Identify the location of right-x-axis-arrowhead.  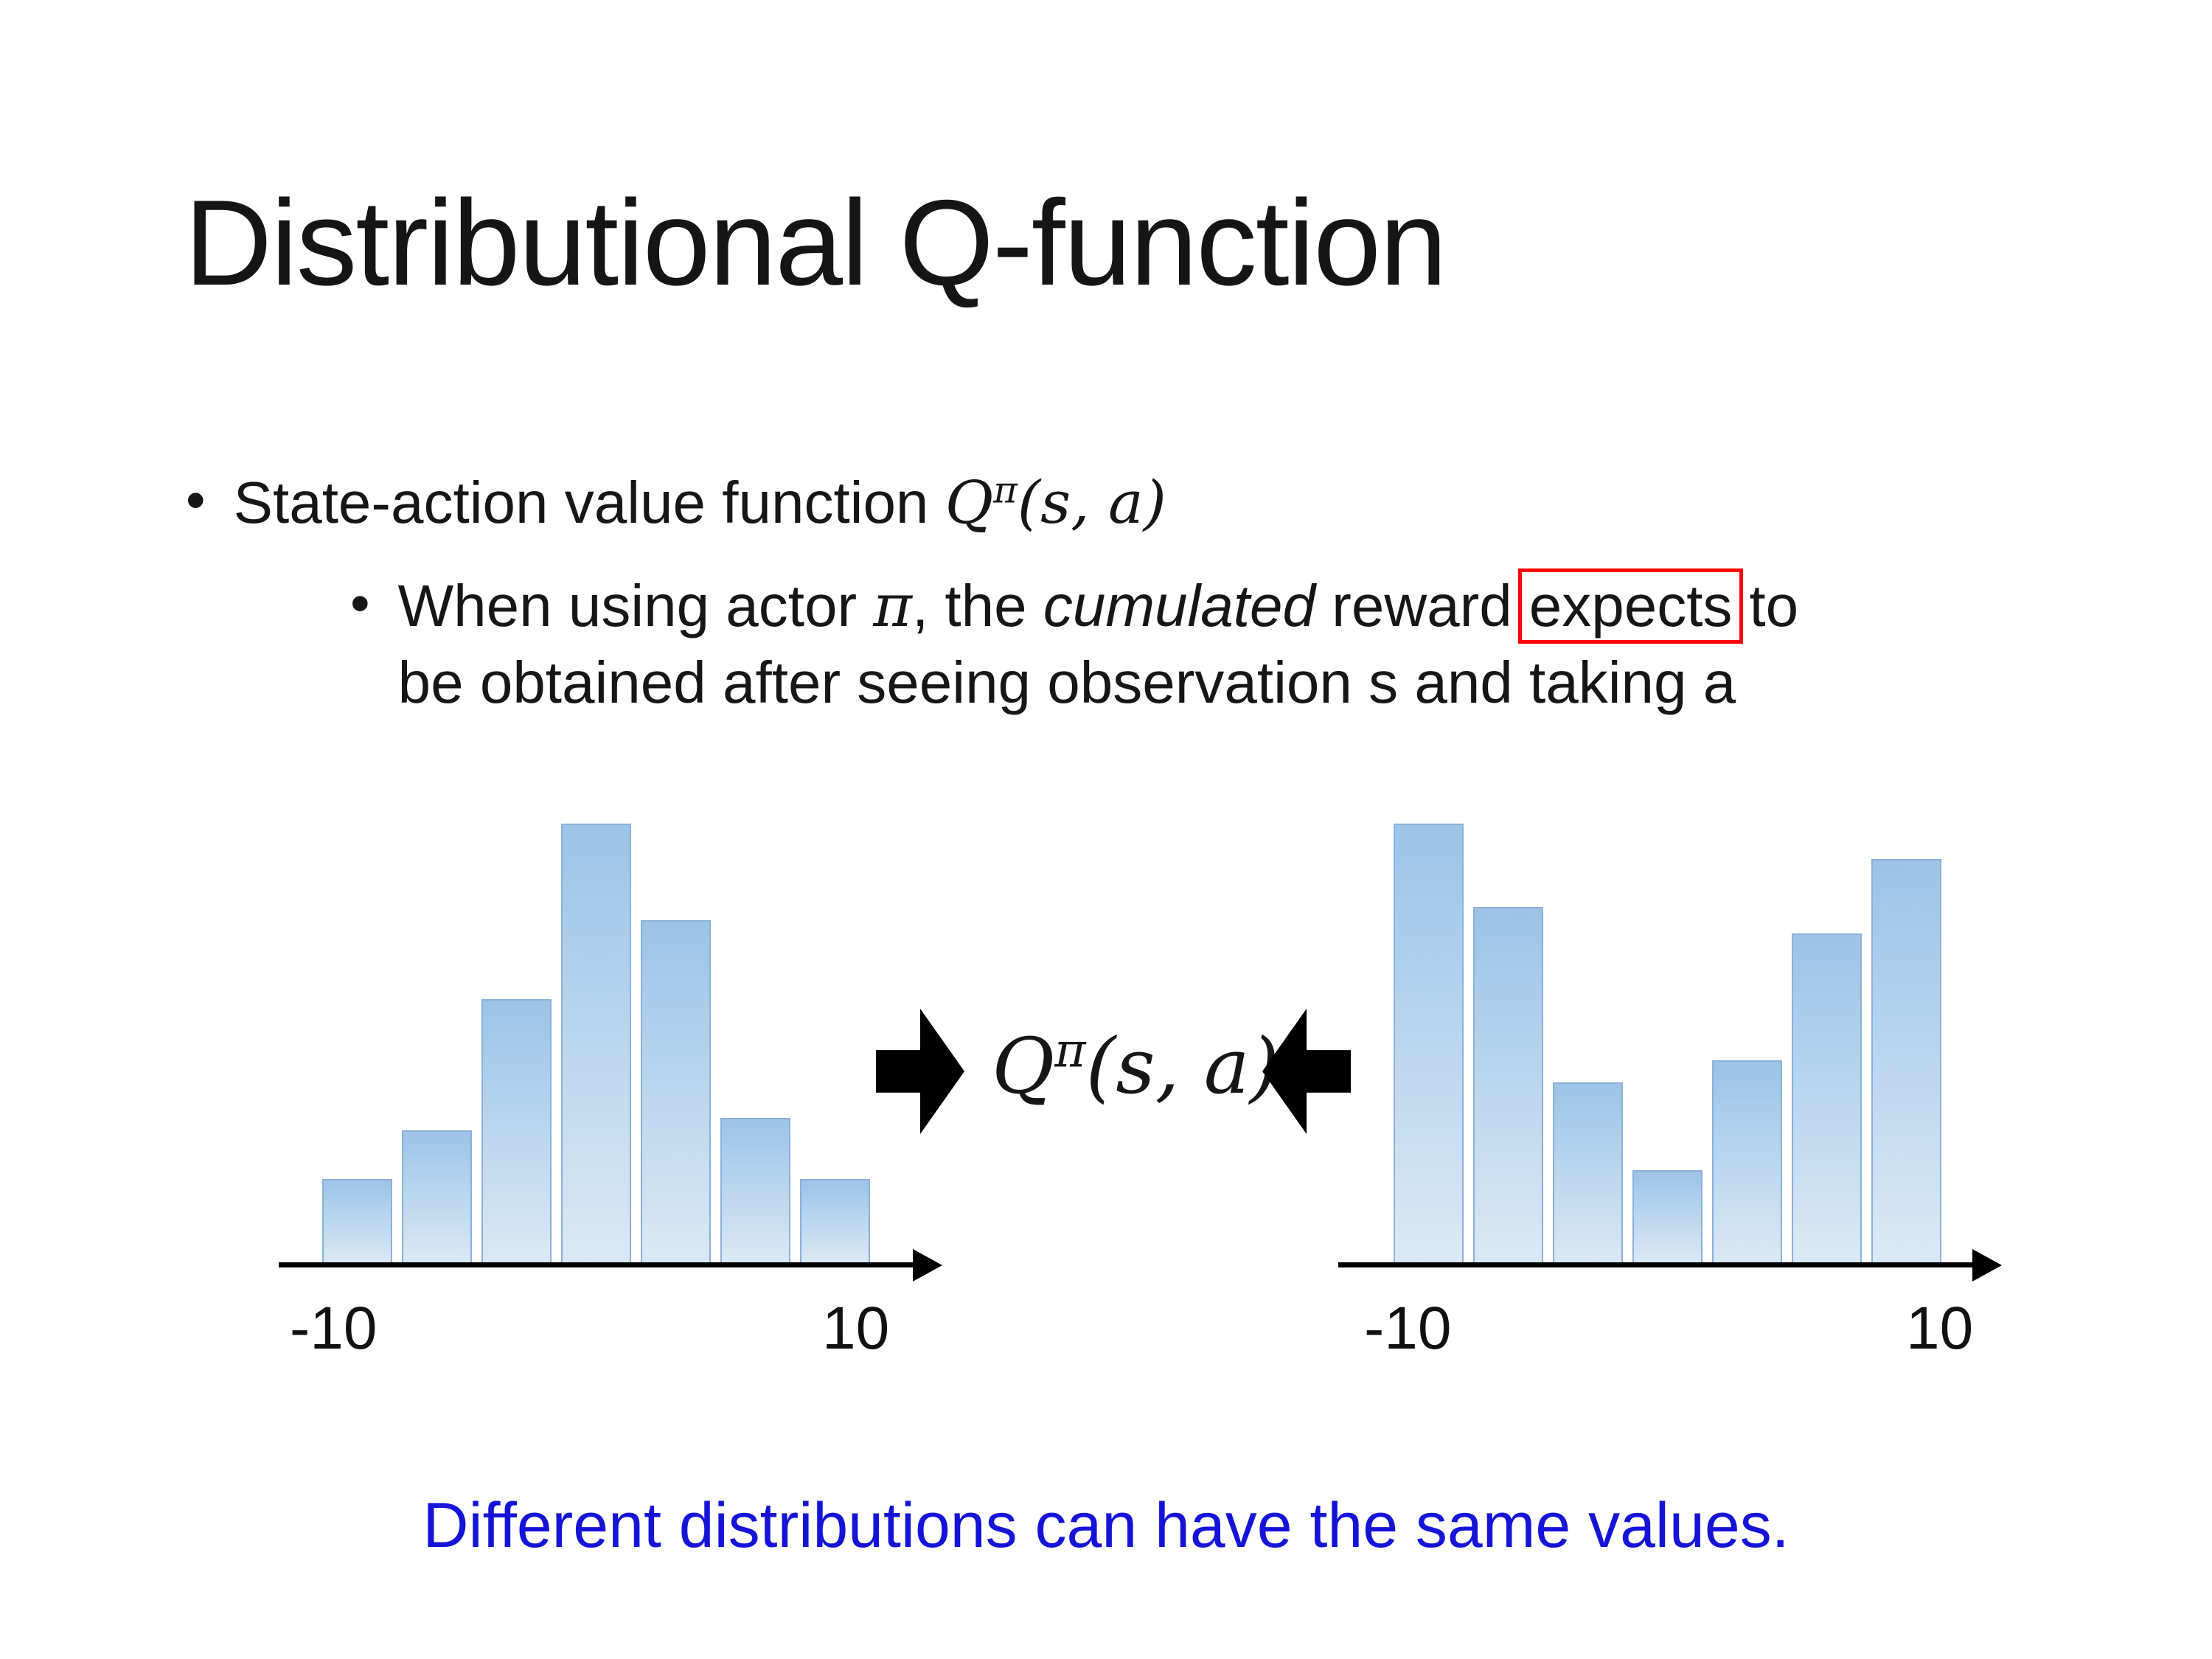
(1987, 1265).